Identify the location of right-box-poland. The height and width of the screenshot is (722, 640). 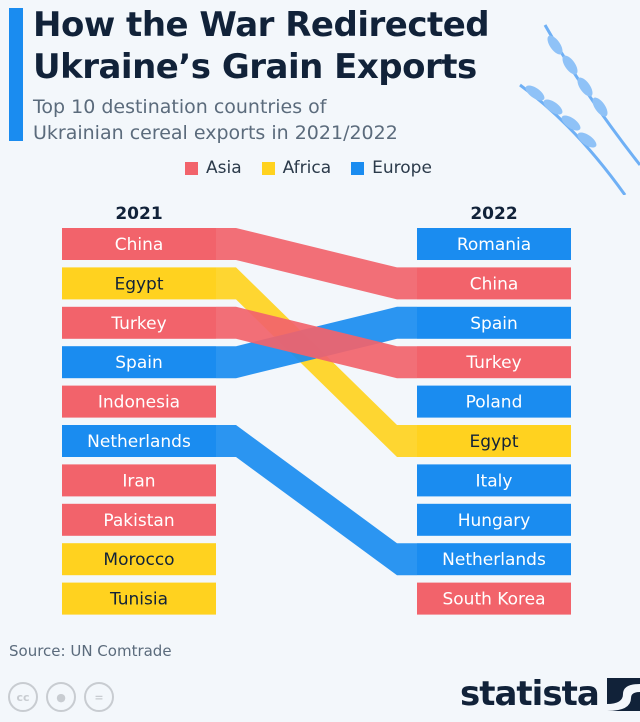
(494, 401).